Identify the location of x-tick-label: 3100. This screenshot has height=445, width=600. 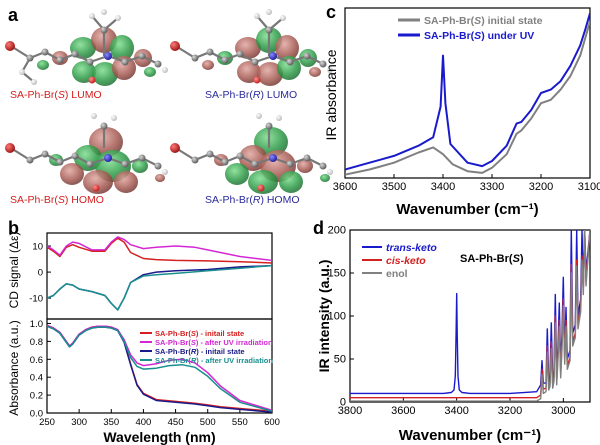
(589, 187).